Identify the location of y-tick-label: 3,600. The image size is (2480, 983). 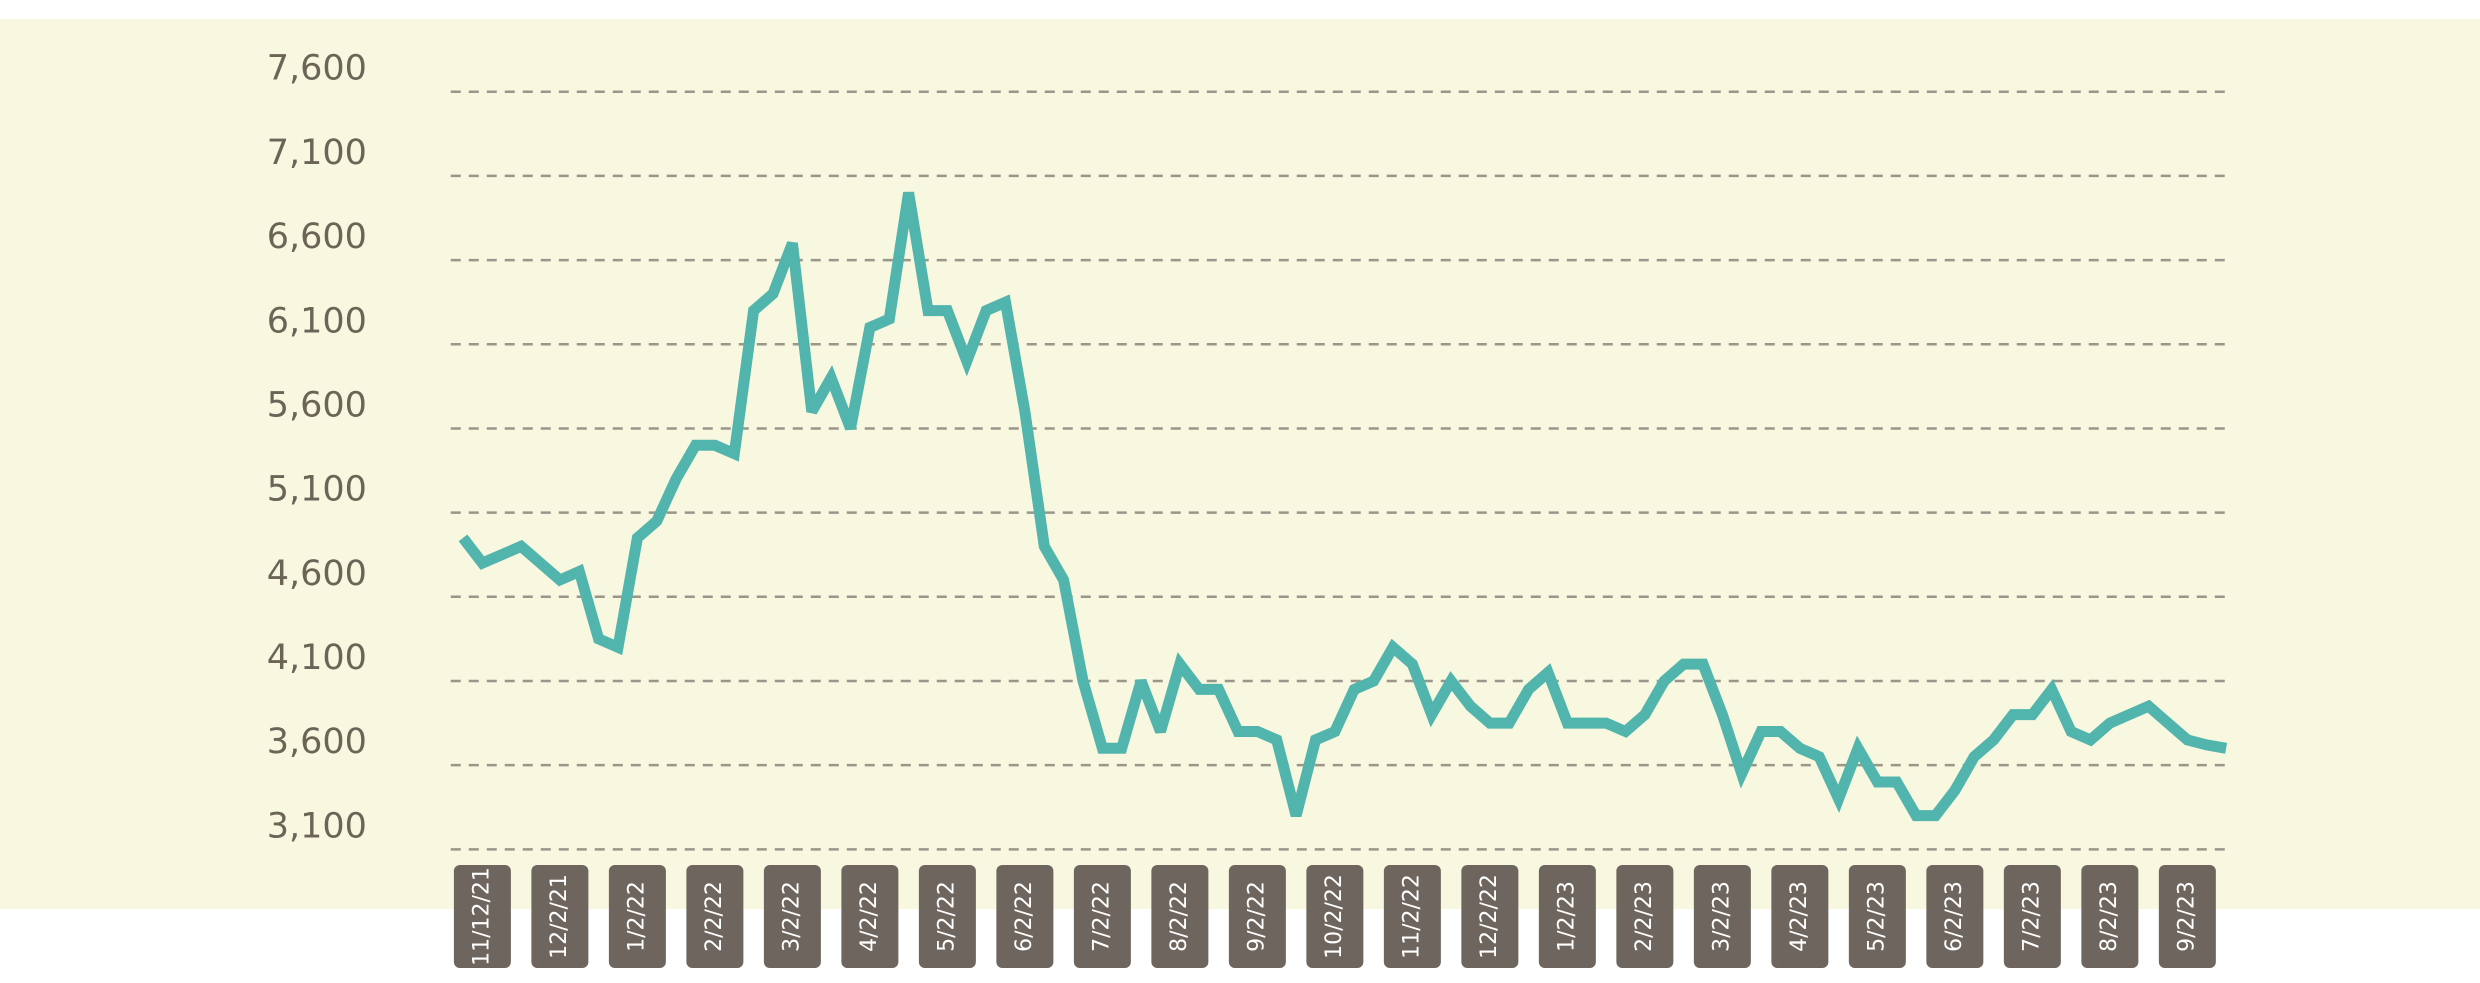
(317, 742).